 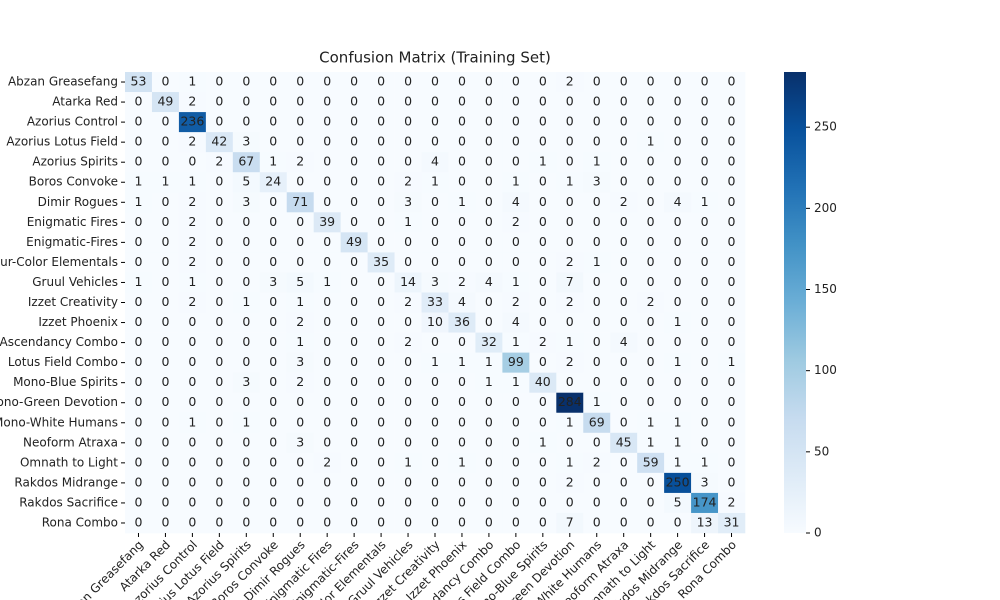 I want to click on y-tick-label: Mono-White Humans, so click(x=59, y=422).